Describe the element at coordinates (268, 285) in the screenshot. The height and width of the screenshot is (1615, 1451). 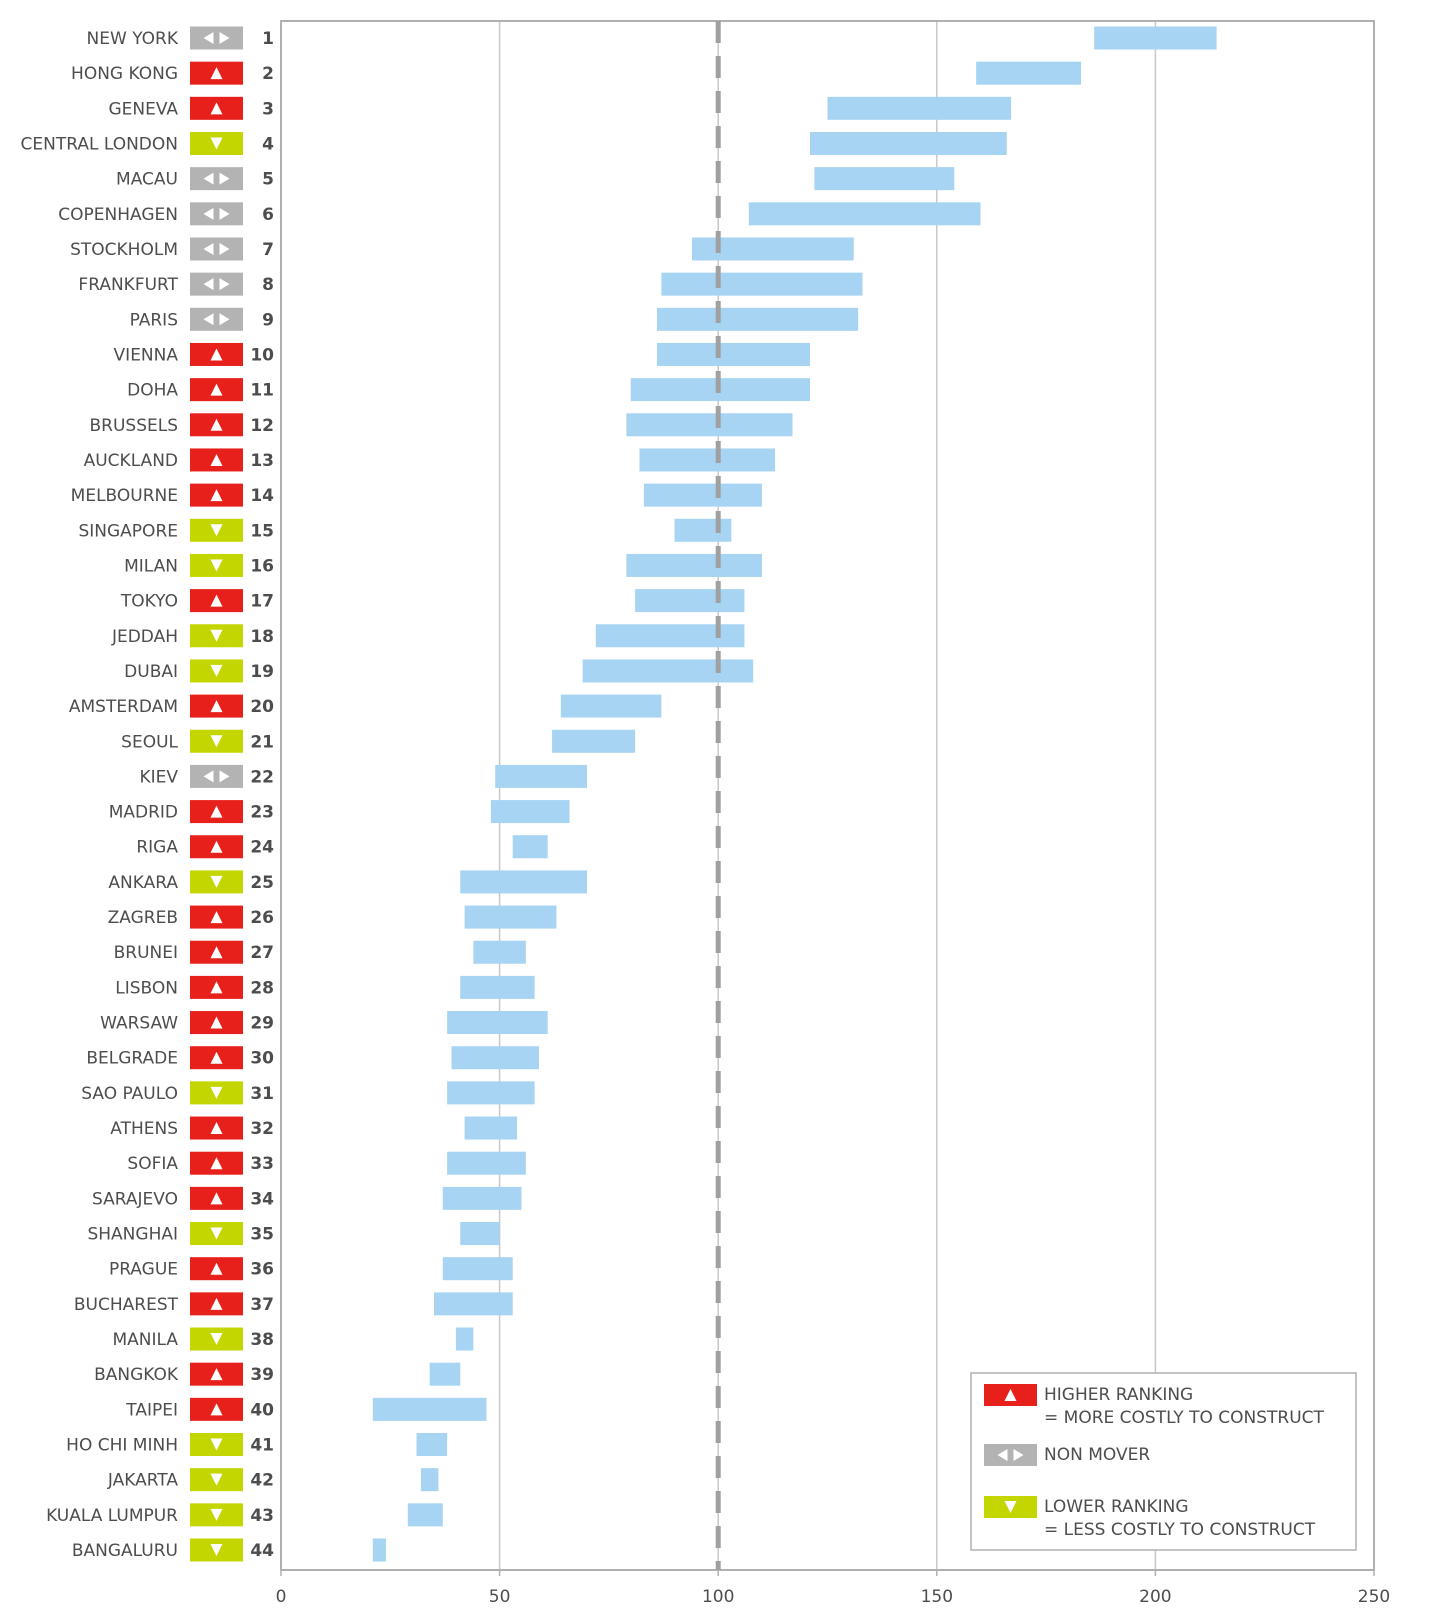
I see `rank-label: 8` at that location.